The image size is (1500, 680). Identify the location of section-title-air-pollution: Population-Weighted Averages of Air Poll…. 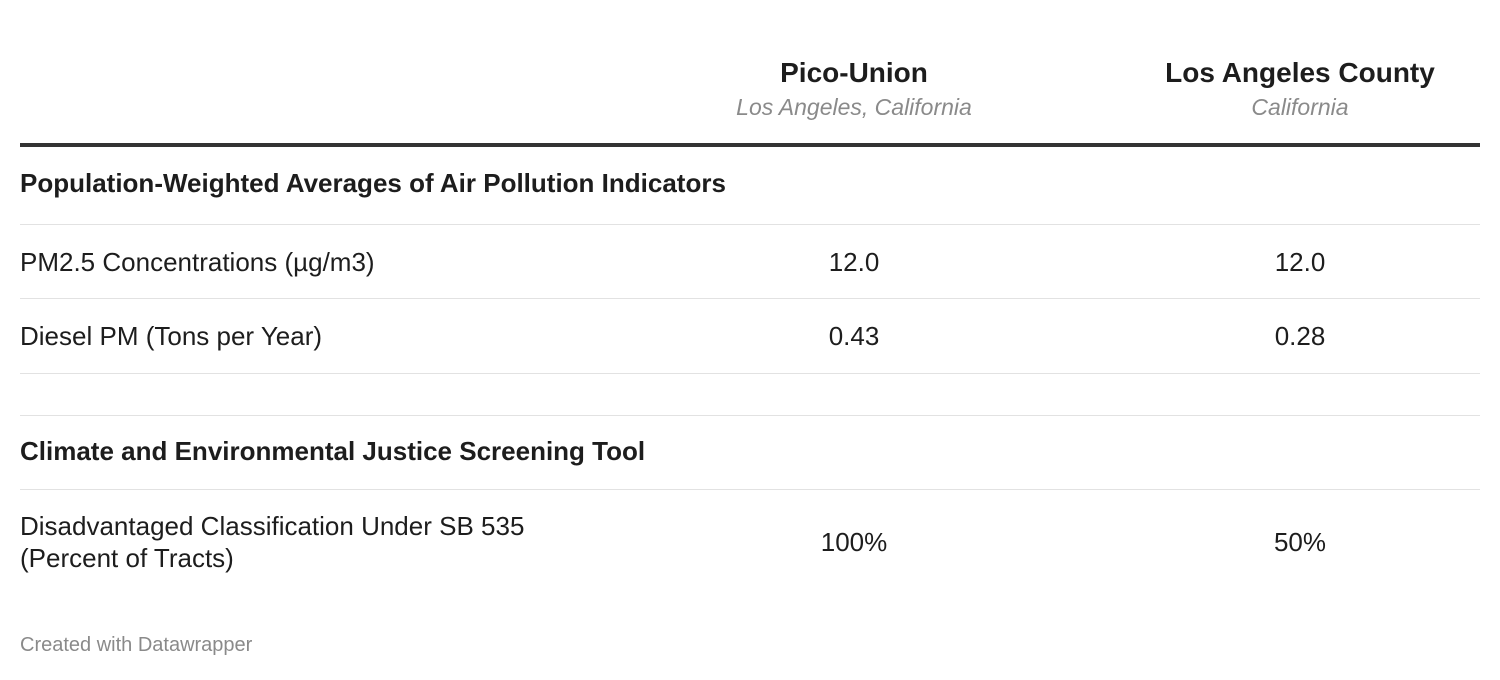
(373, 183).